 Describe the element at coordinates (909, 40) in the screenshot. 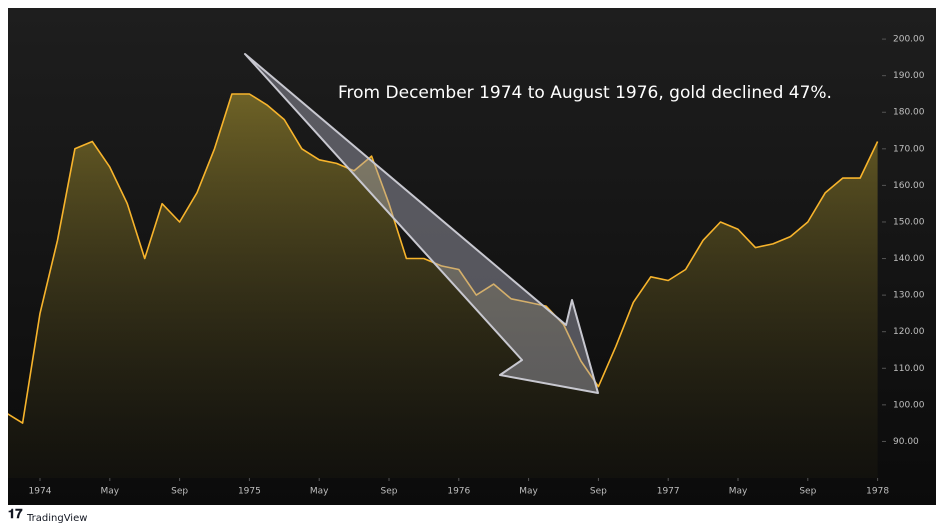

I see `y-tick-label: 200.00` at that location.